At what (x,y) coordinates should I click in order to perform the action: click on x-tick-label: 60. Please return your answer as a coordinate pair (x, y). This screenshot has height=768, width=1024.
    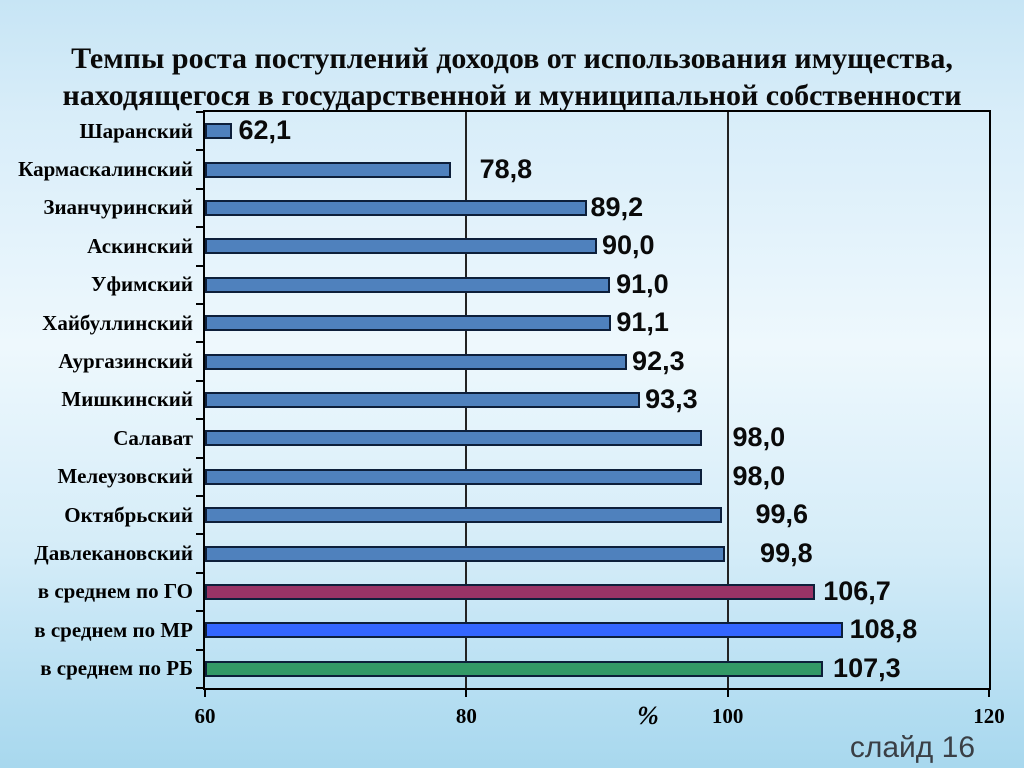
    Looking at the image, I should click on (205, 716).